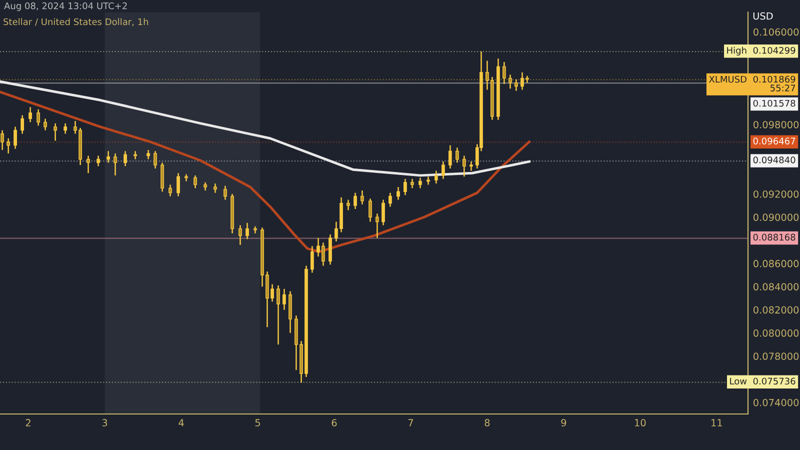 The image size is (800, 450). Describe the element at coordinates (776, 124) in the screenshot. I see `y-tick-label: 0.098000` at that location.